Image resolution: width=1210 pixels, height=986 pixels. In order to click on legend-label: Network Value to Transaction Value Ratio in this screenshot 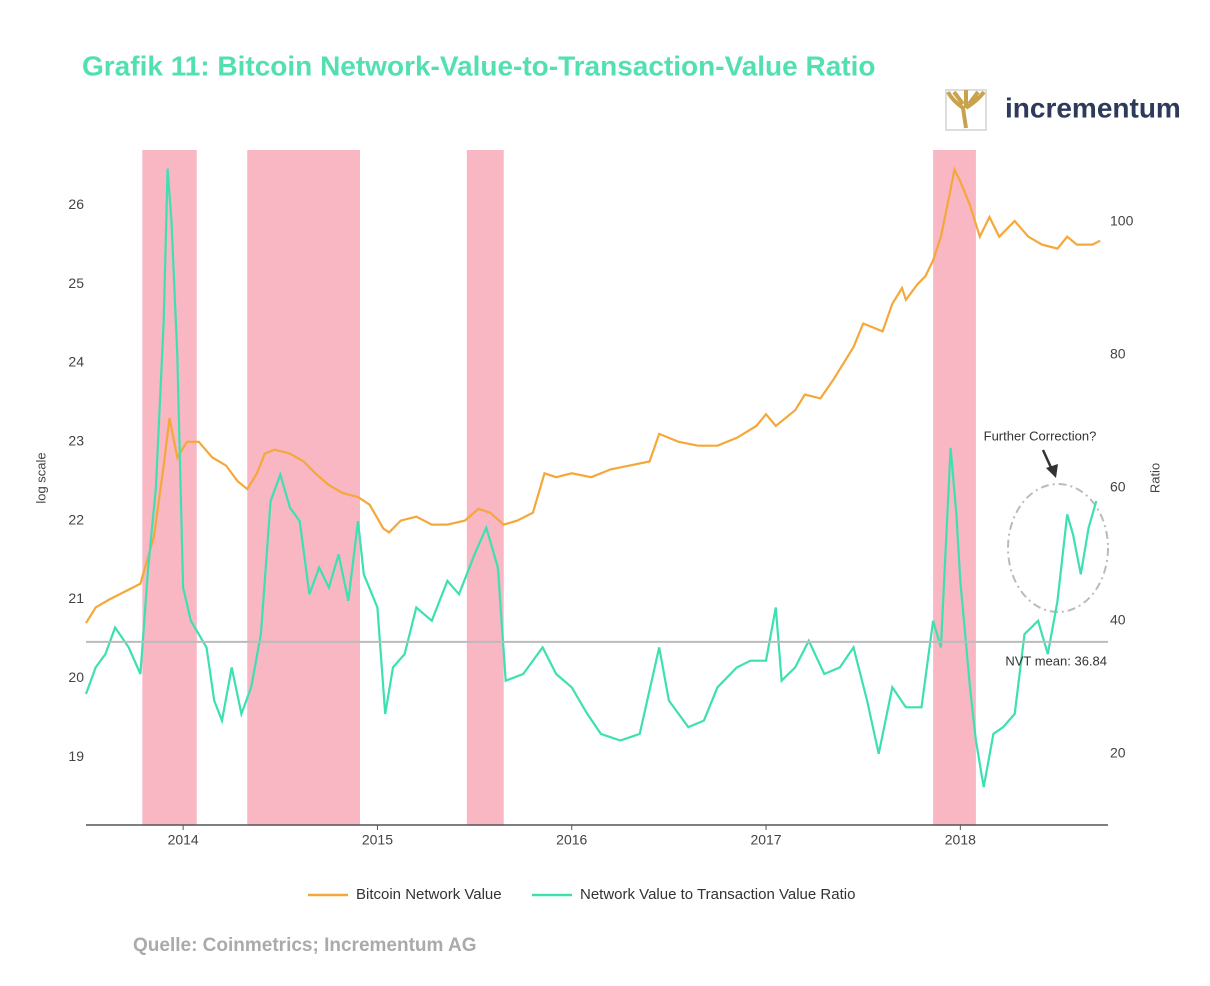, I will do `click(717, 894)`.